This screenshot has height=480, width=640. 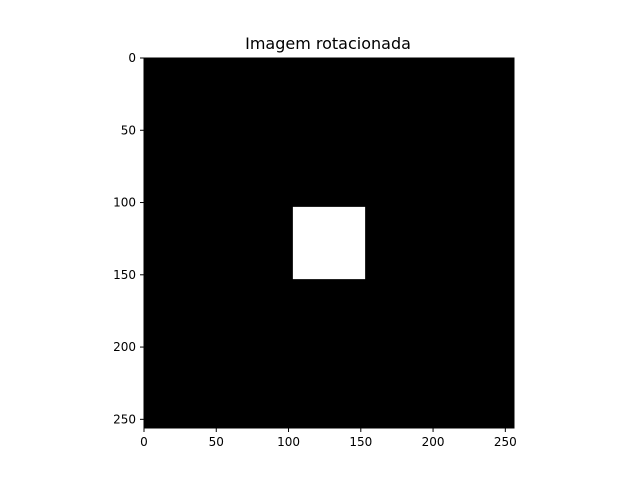 I want to click on x-tick-label: 0, so click(x=144, y=442).